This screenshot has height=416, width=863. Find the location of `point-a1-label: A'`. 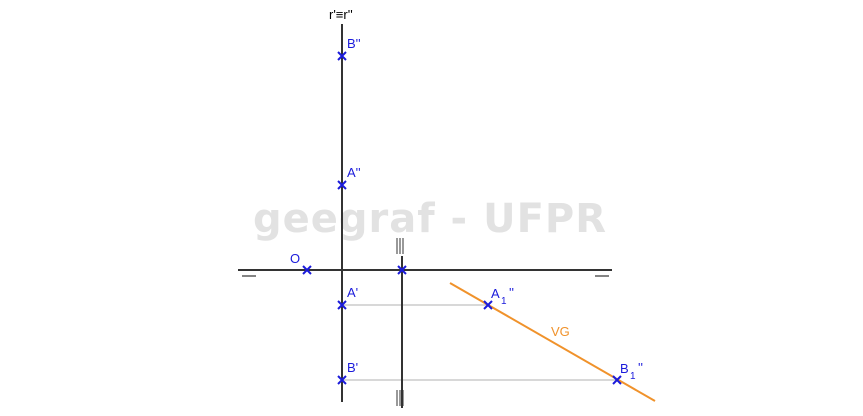

point-a1-label: A' is located at coordinates (352, 292).